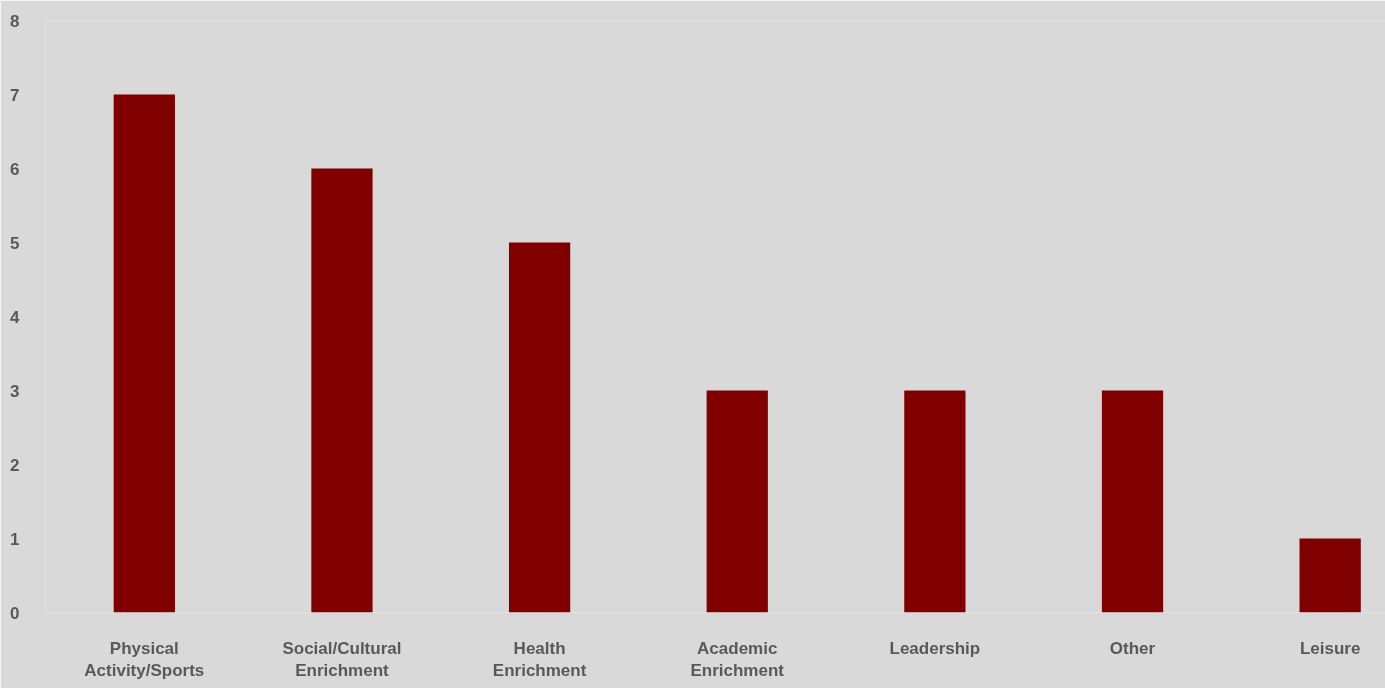 The height and width of the screenshot is (688, 1385). I want to click on y-tick-label: 5, so click(15, 243).